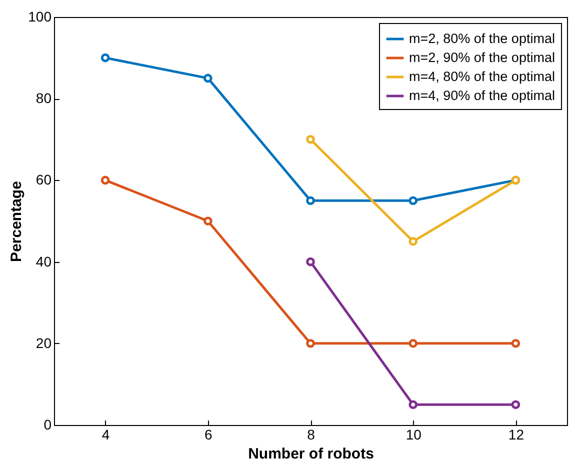 The image size is (575, 467). What do you see at coordinates (44, 261) in the screenshot?
I see `y-tick-label: 40` at bounding box center [44, 261].